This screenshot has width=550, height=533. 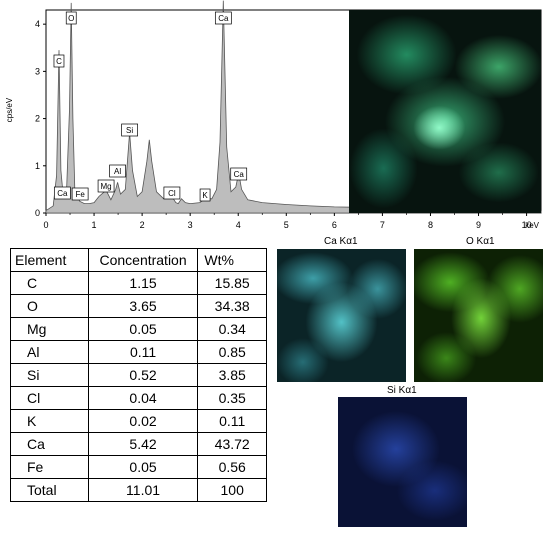 I want to click on concentration-cell: 0.11, so click(x=143, y=352).